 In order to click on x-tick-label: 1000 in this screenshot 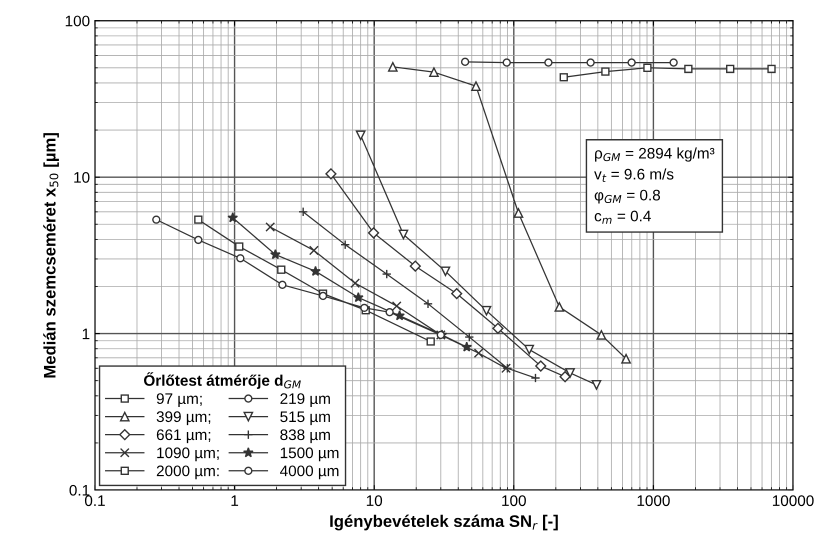, I will do `click(654, 500)`.